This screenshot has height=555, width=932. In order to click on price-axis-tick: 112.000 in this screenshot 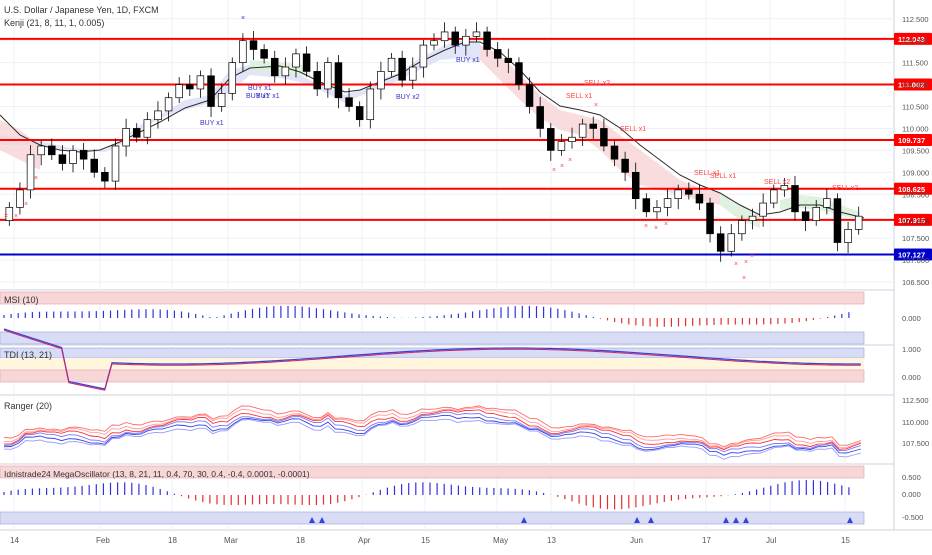, I will do `click(915, 41)`.